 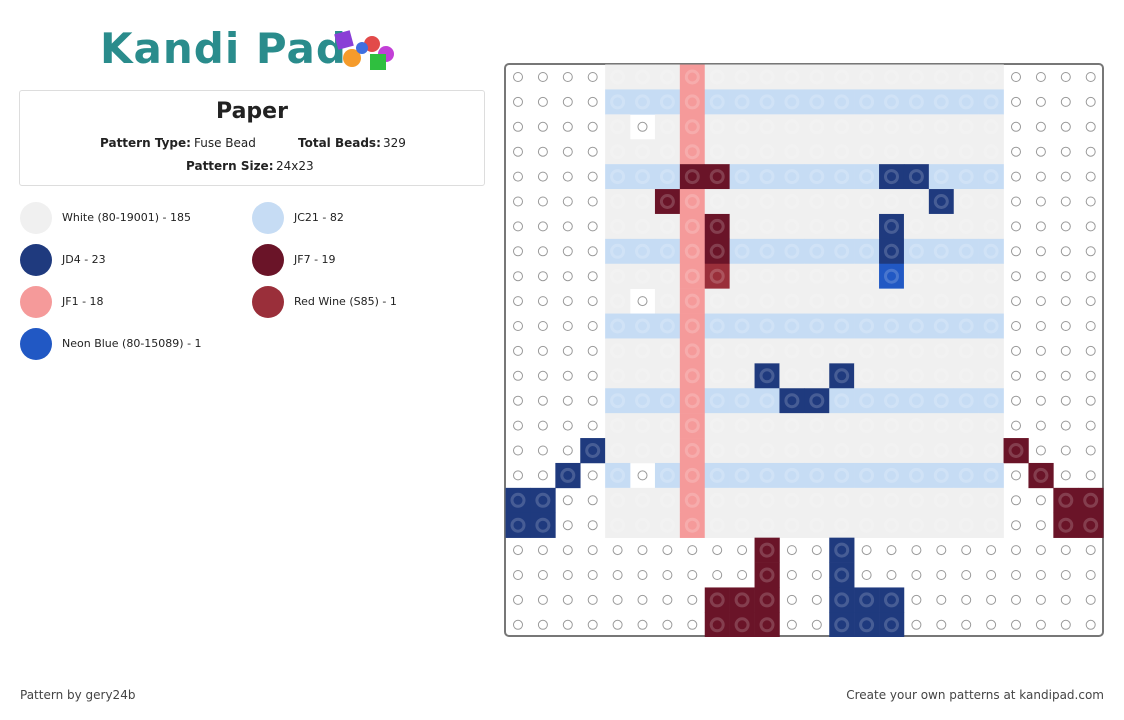 What do you see at coordinates (230, 166) in the screenshot?
I see `label: Pattern Size:` at bounding box center [230, 166].